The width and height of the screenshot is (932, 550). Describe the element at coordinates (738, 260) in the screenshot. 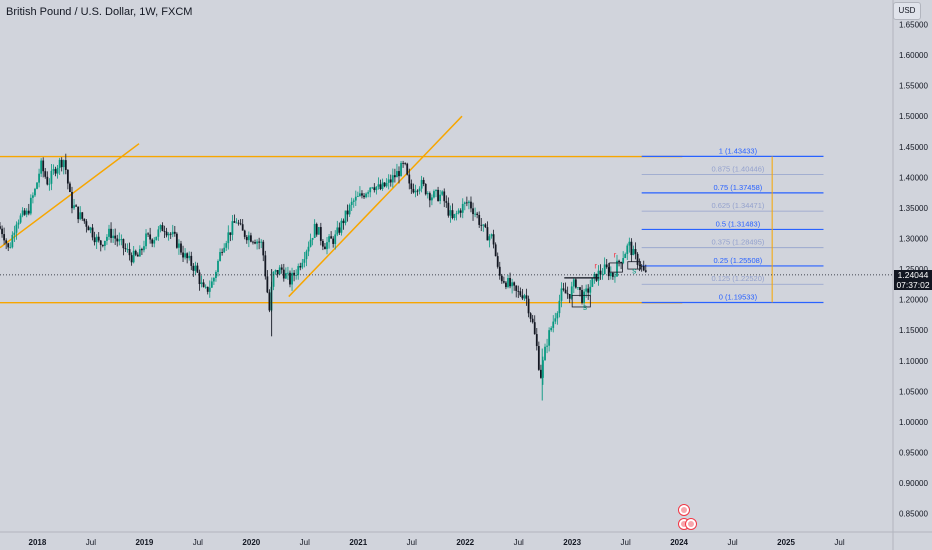

I see `fib-level-label: 0.25 (1.25508)` at that location.